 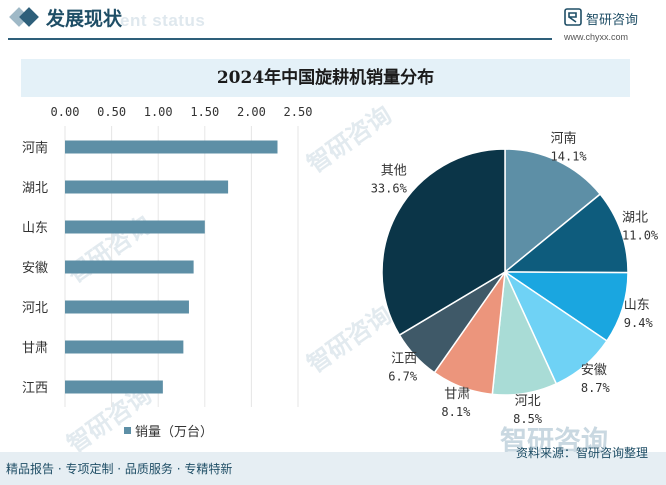 I want to click on brand-logo-icon, so click(x=573, y=17).